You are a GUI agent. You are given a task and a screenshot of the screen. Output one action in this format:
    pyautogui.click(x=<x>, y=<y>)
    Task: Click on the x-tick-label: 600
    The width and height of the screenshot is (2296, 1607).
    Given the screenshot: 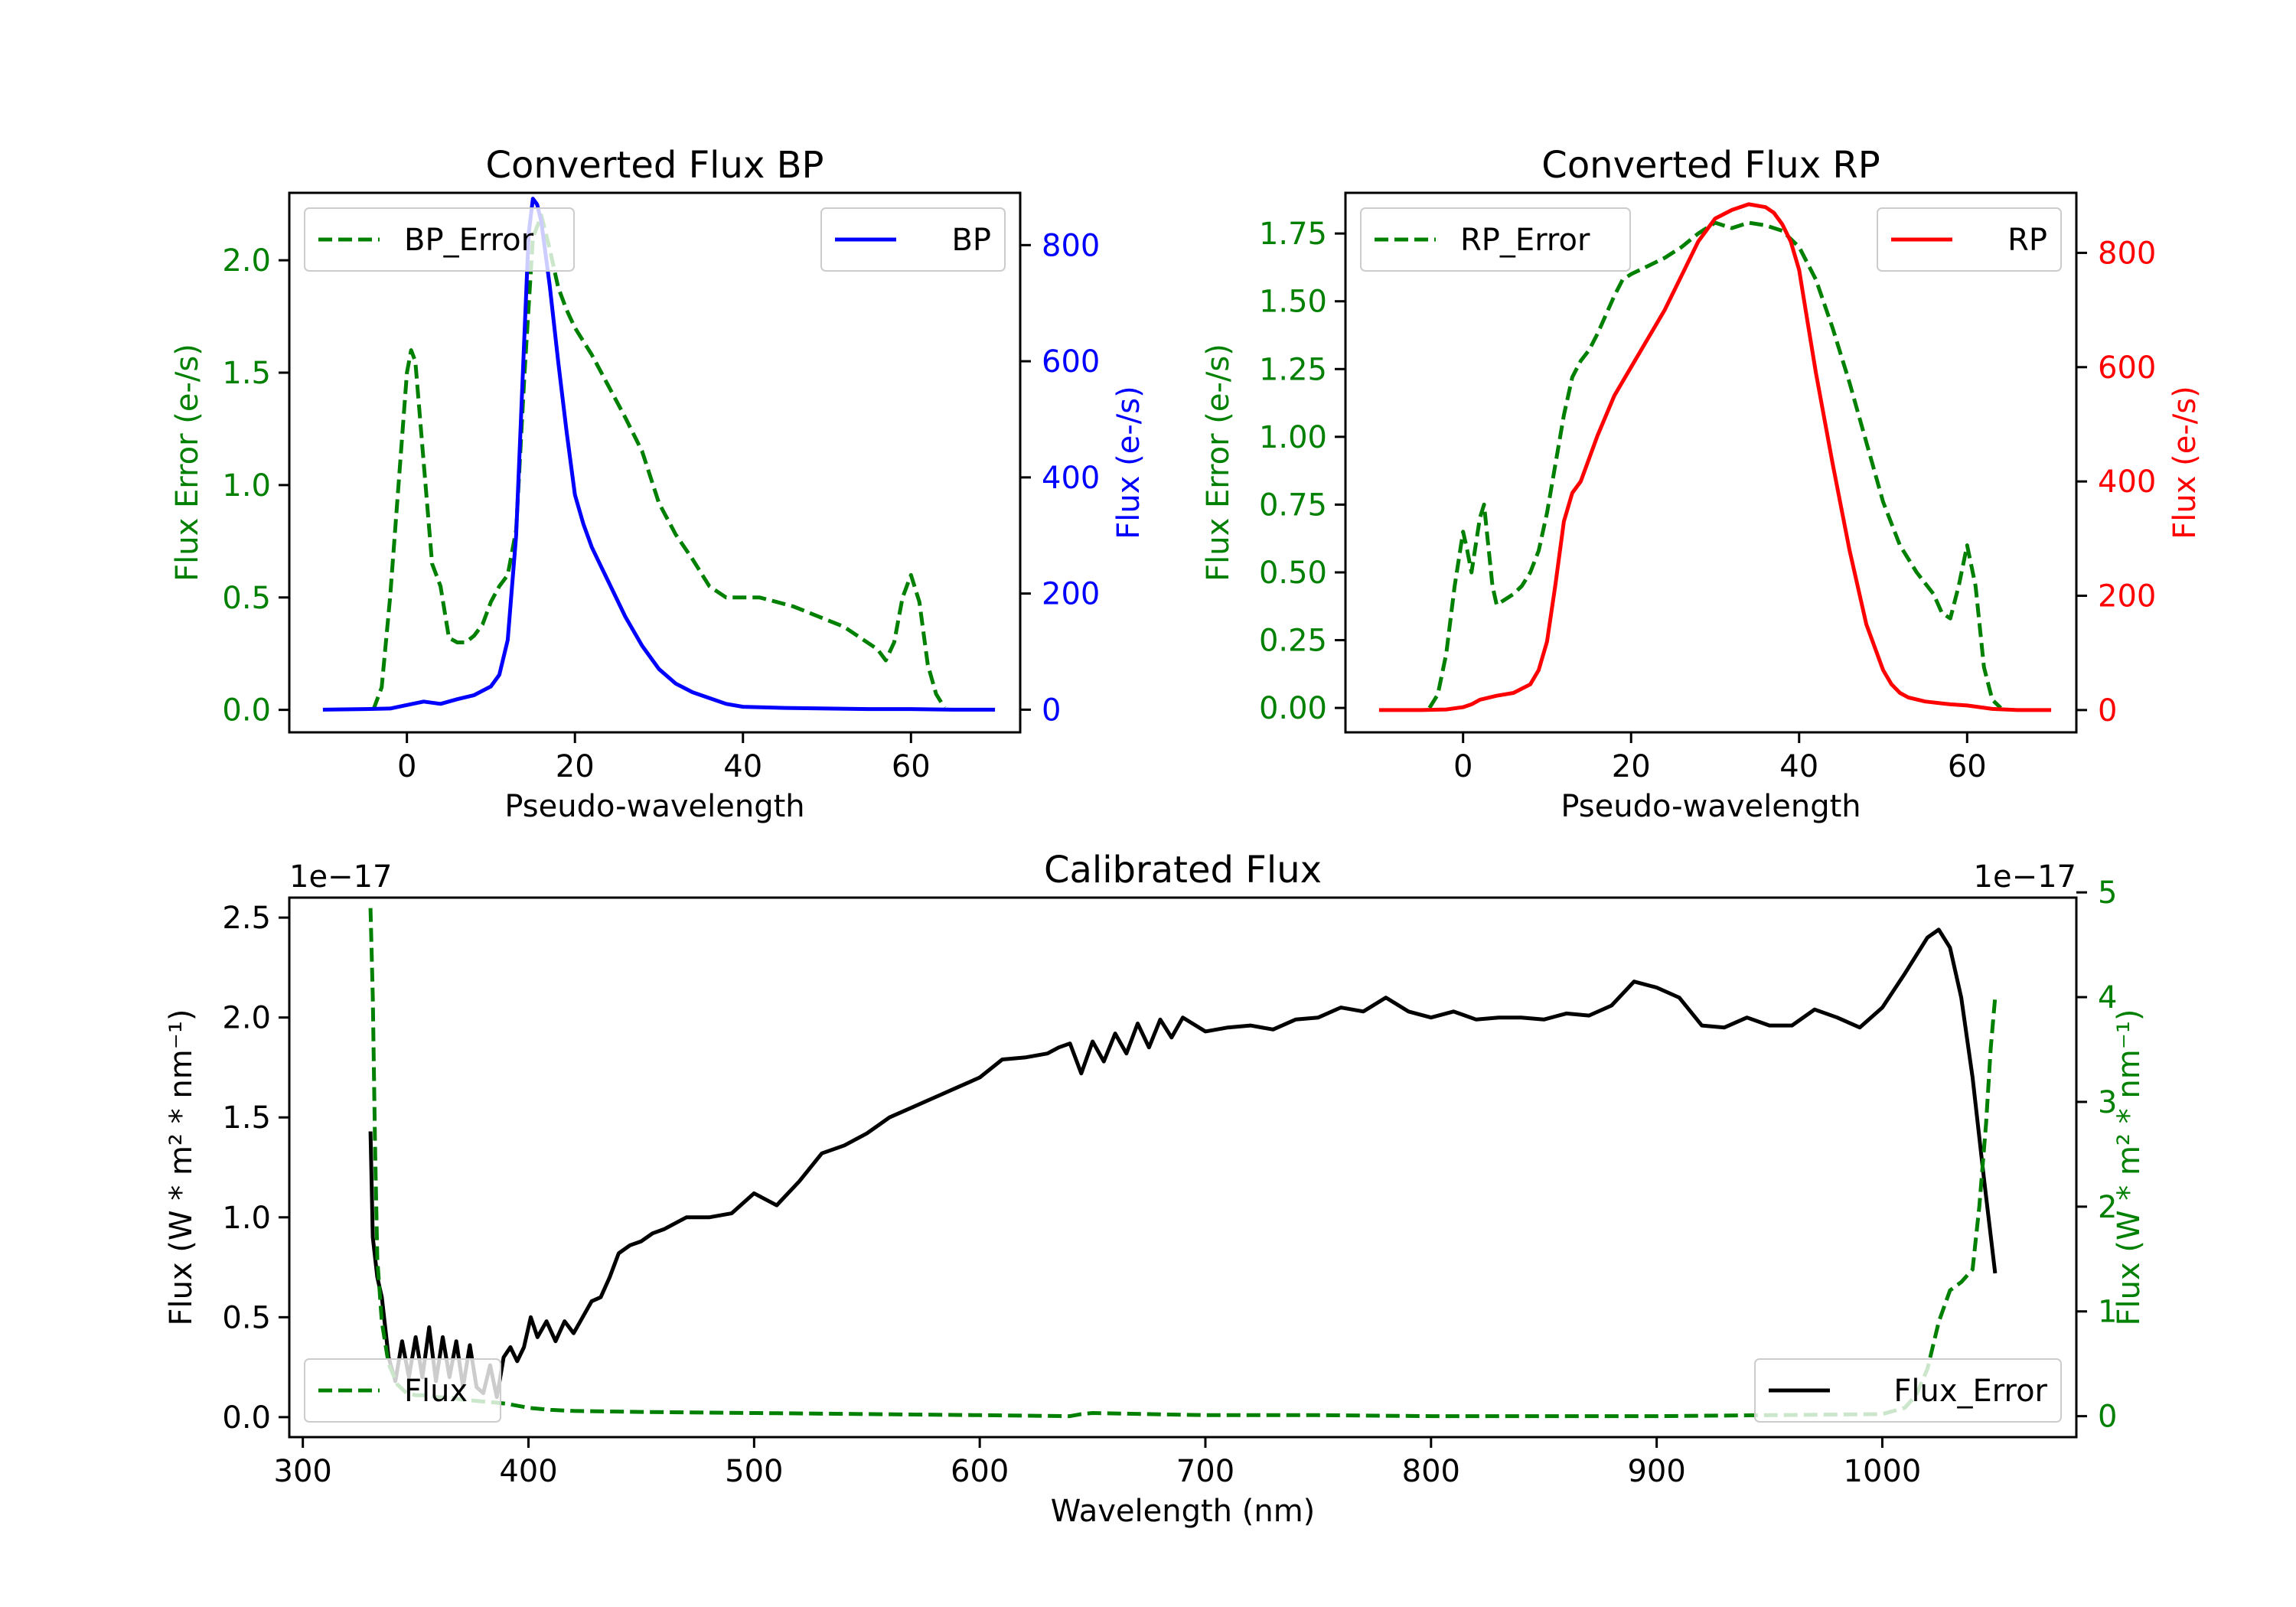 What is the action you would take?
    pyautogui.click(x=980, y=1471)
    